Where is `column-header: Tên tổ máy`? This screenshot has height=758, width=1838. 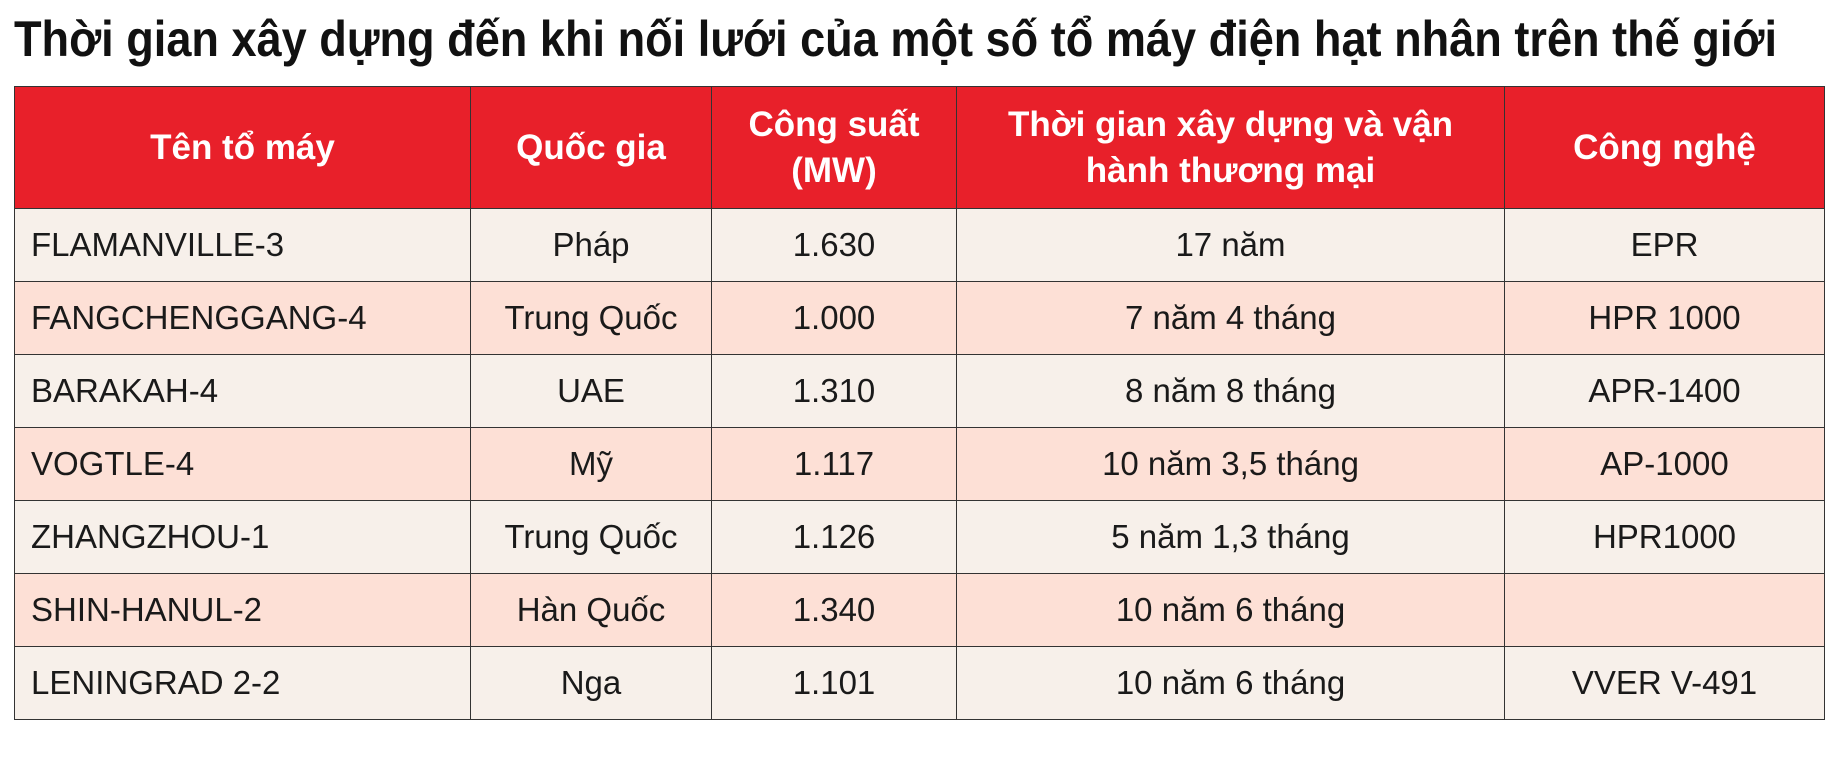 column-header: Tên tổ máy is located at coordinates (242, 147).